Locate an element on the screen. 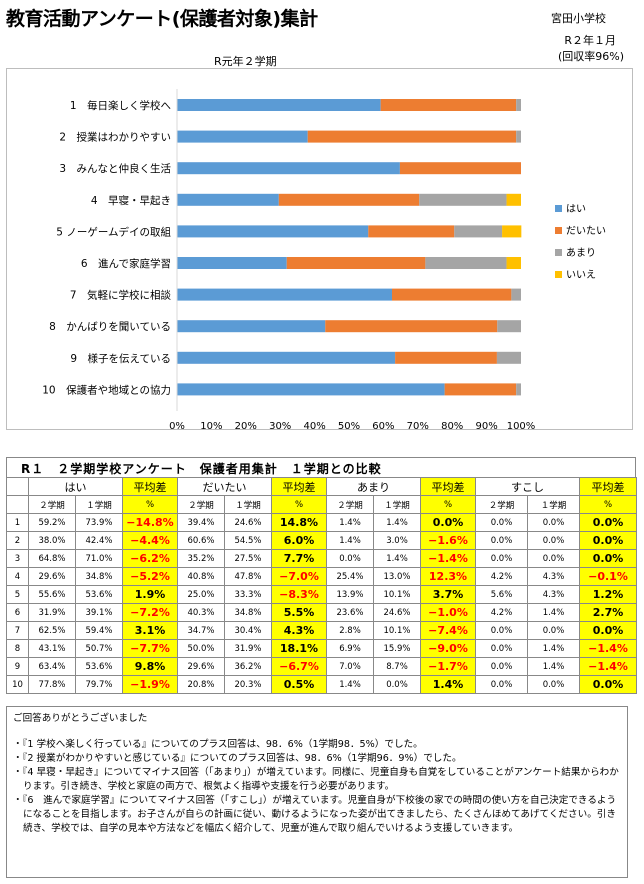 The height and width of the screenshot is (884, 644). diff-value: −1.7% is located at coordinates (448, 666).